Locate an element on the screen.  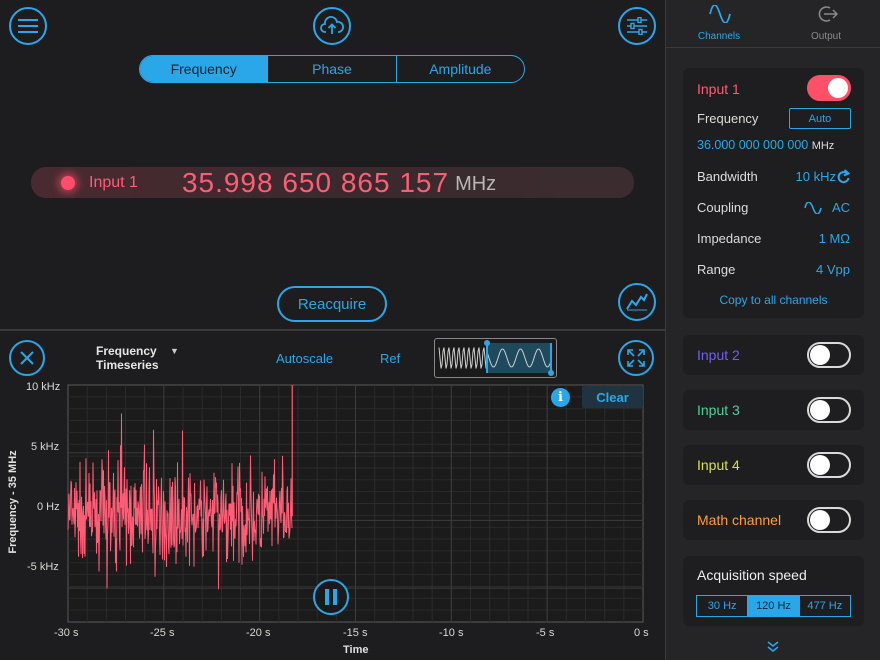
menu-button is located at coordinates (28, 26).